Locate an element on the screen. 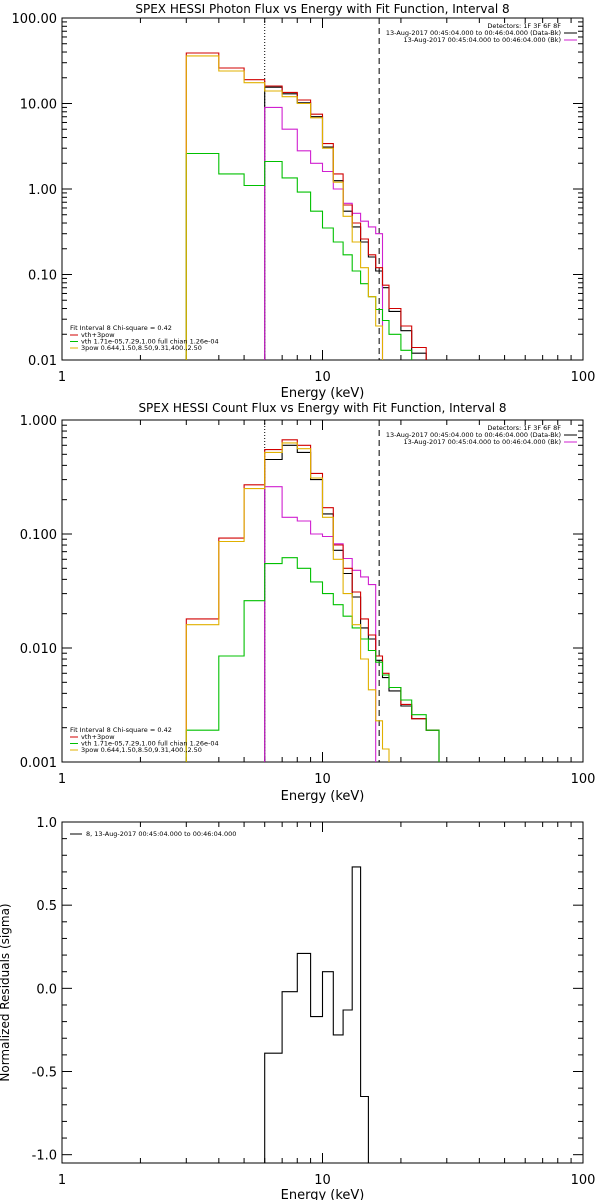 The width and height of the screenshot is (600, 1204). y-tick-label: 0.10 is located at coordinates (42, 276).